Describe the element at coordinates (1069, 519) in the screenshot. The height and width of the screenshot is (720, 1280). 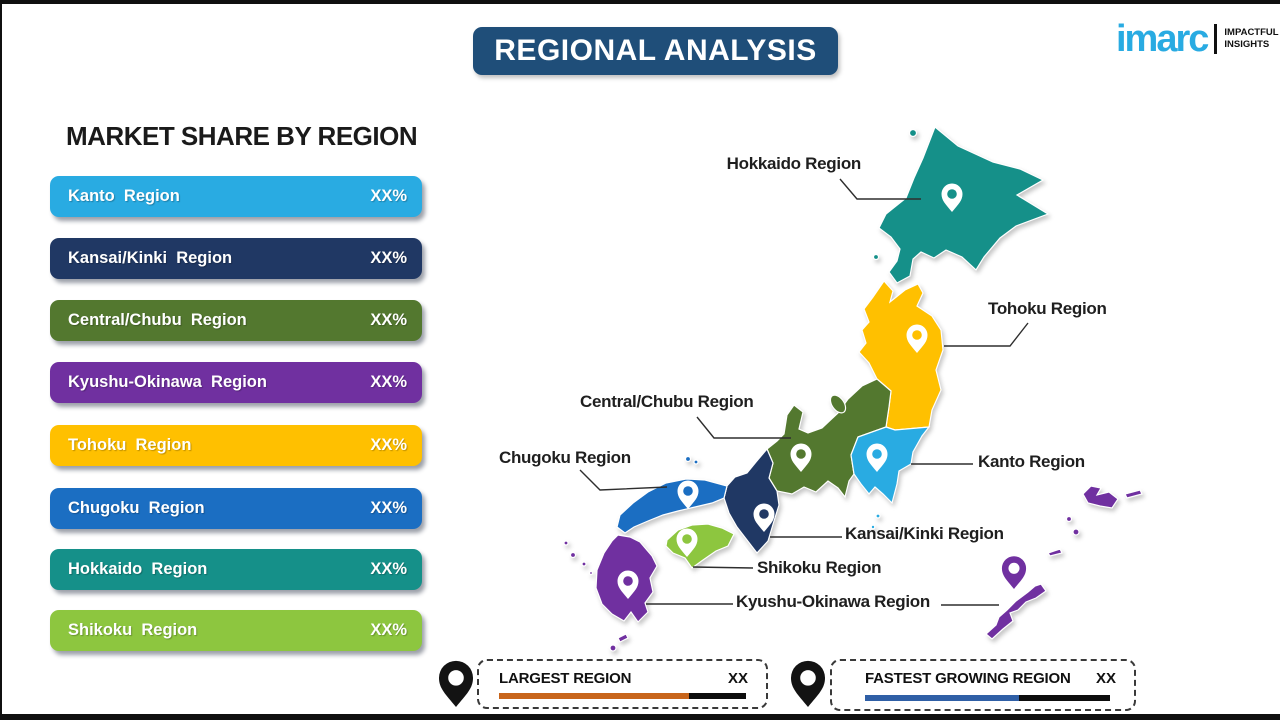
I see `island-tokunoshima` at that location.